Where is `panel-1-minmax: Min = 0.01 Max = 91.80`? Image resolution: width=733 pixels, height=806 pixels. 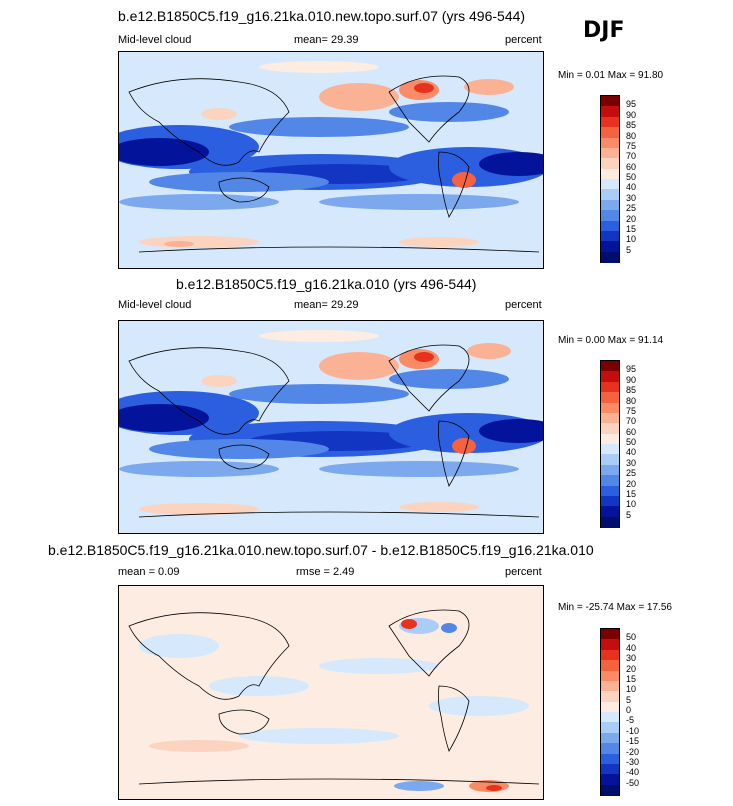 panel-1-minmax: Min = 0.01 Max = 91.80 is located at coordinates (611, 75).